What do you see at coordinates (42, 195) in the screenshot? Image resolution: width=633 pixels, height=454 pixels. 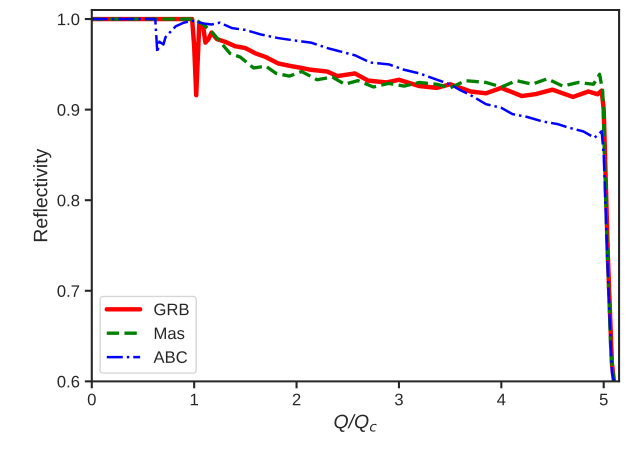 I see `y-axis-title: Reflectivity` at bounding box center [42, 195].